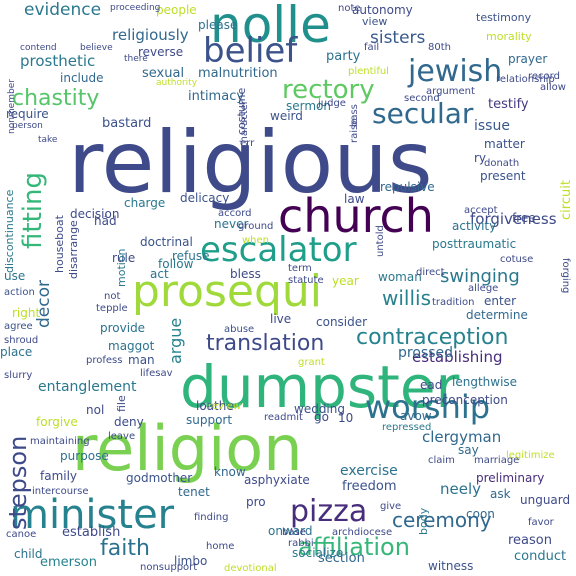  What do you see at coordinates (450, 91) in the screenshot?
I see `word: argument` at bounding box center [450, 91].